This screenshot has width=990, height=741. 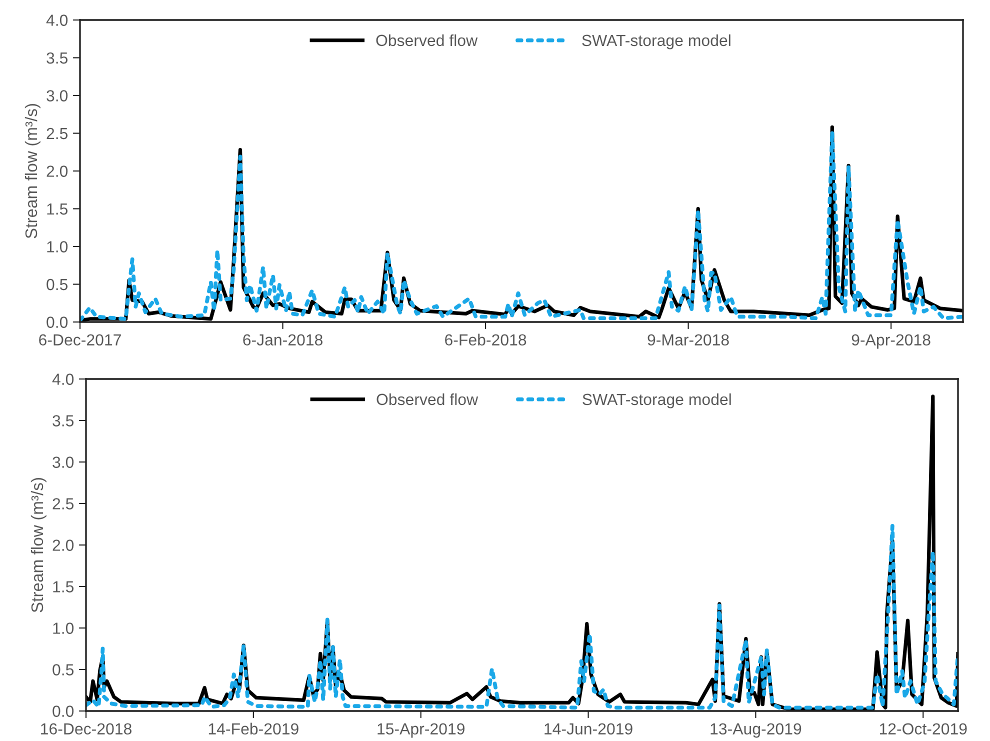 What do you see at coordinates (421, 730) in the screenshot?
I see `x-tick-label: 15-Apr-2019` at bounding box center [421, 730].